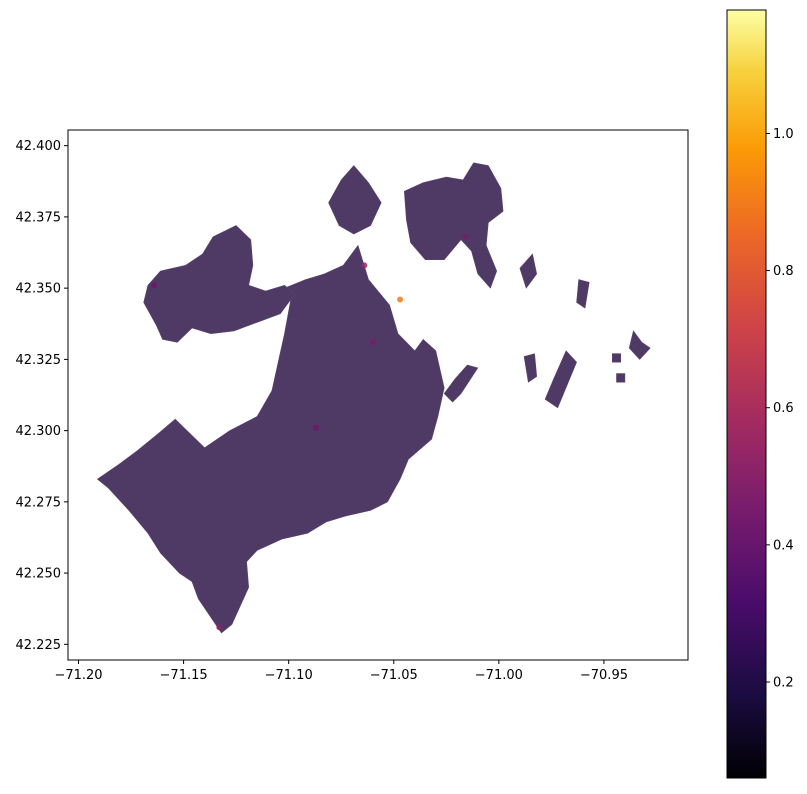 The width and height of the screenshot is (807, 794). Describe the element at coordinates (560, 379) in the screenshot. I see `region-island-c` at that location.